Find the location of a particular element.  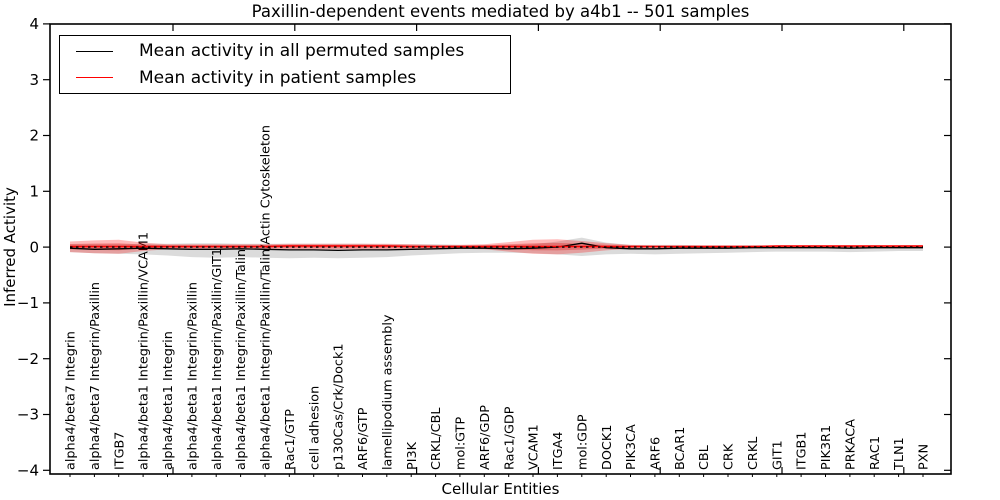

x-tick-label: alpha4/beta1 Integrin/Paxillin/VCAM1 is located at coordinates (144, 351).